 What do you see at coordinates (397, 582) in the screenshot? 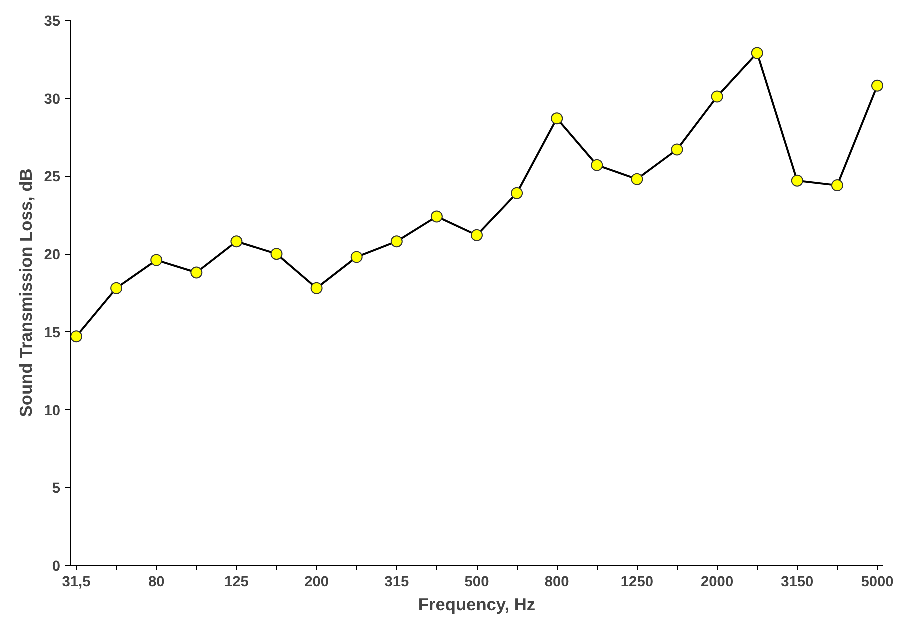
I see `x-tick-label: 315` at bounding box center [397, 582].